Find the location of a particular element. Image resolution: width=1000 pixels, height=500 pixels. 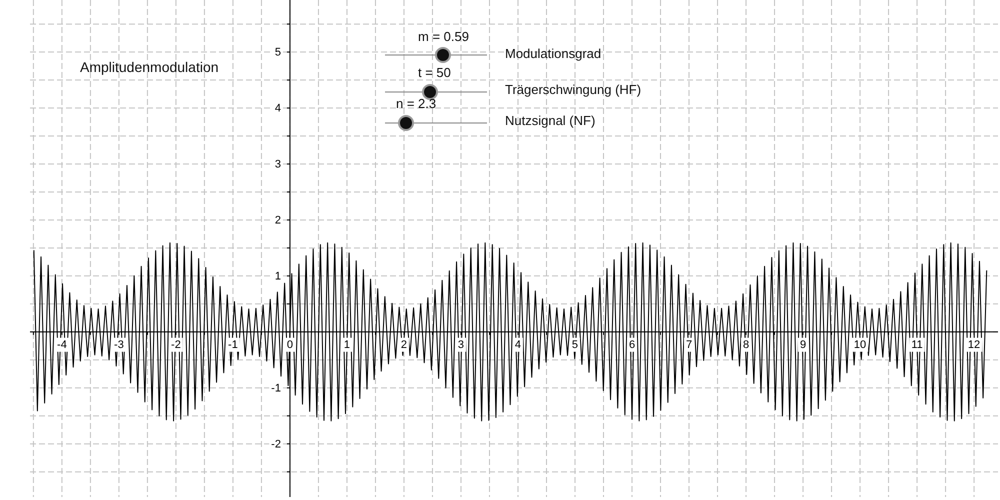

x-tick-label: 11 is located at coordinates (917, 344).